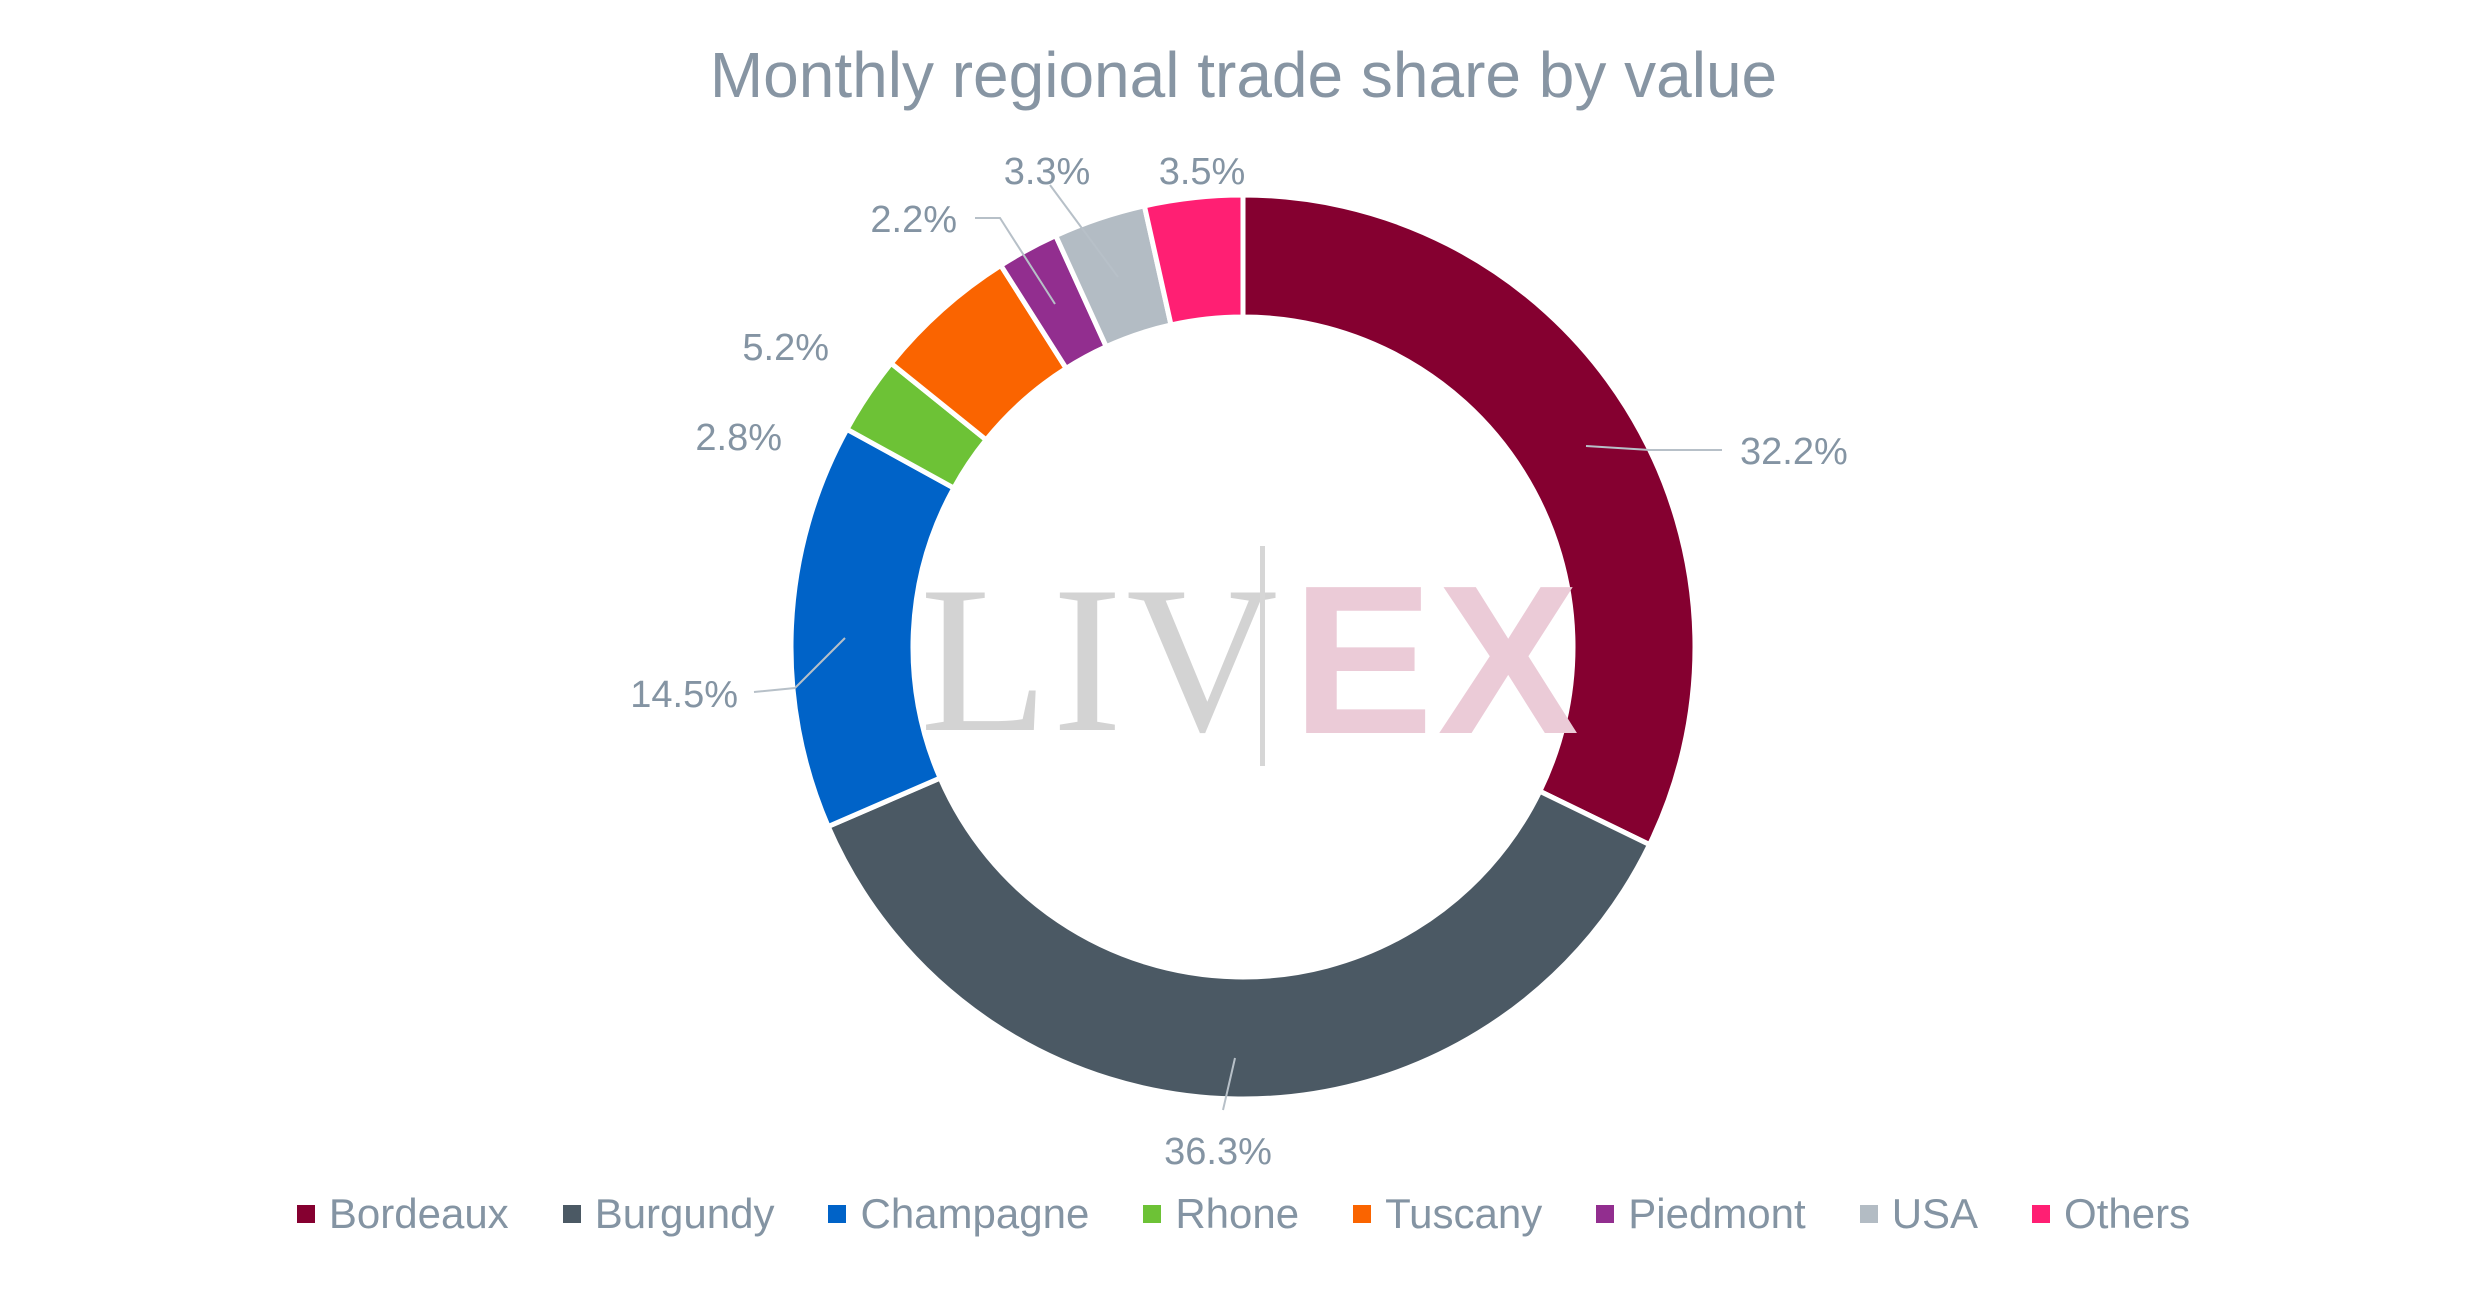  What do you see at coordinates (1193, 260) in the screenshot?
I see `donut-slice-others` at bounding box center [1193, 260].